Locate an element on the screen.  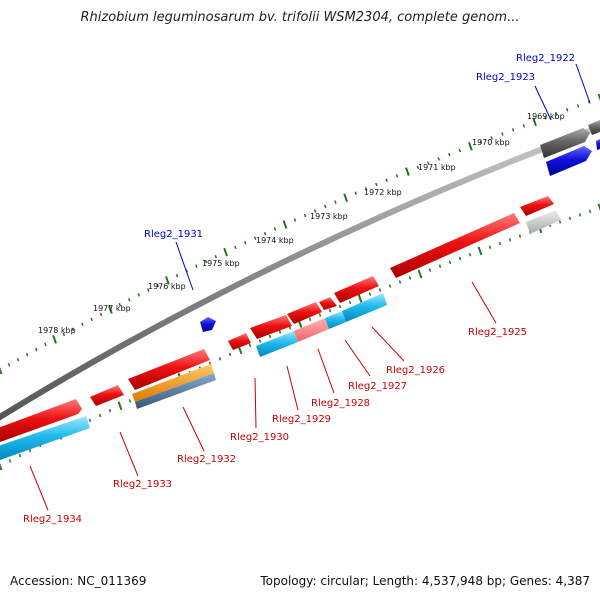
ruler-label: 1975 kbp is located at coordinates (221, 263).